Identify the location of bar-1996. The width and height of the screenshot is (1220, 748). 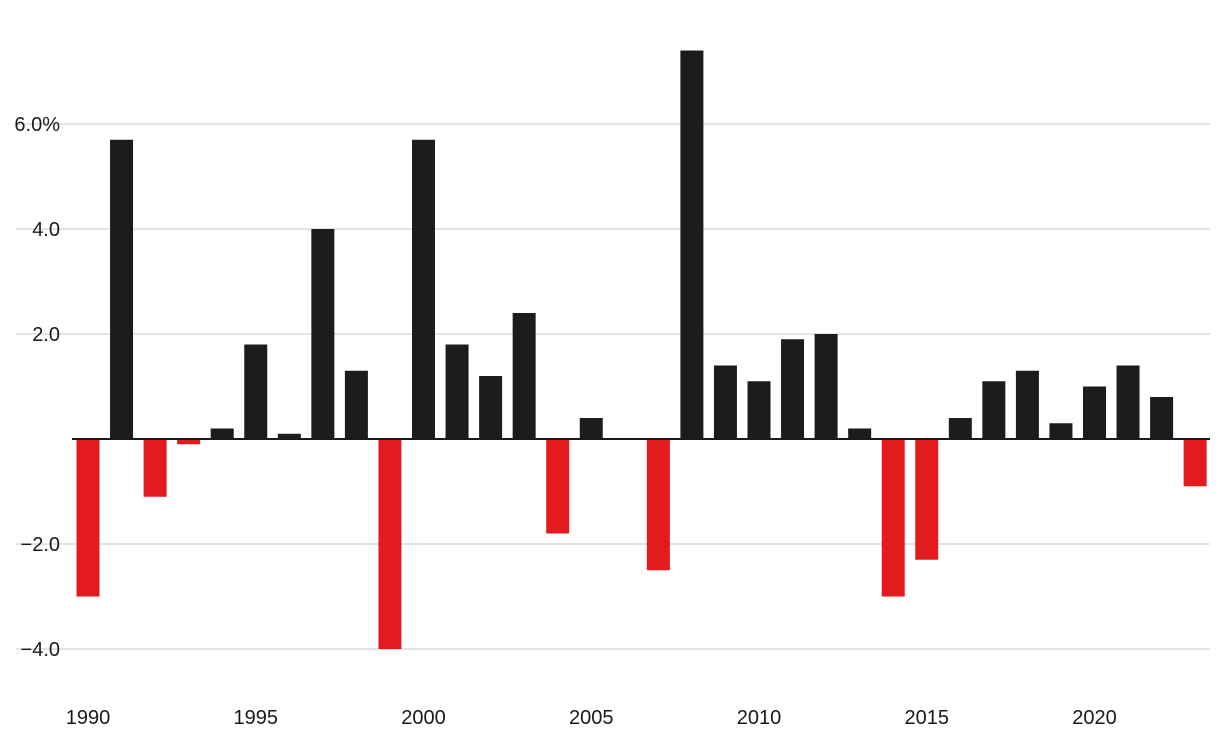
(289, 436).